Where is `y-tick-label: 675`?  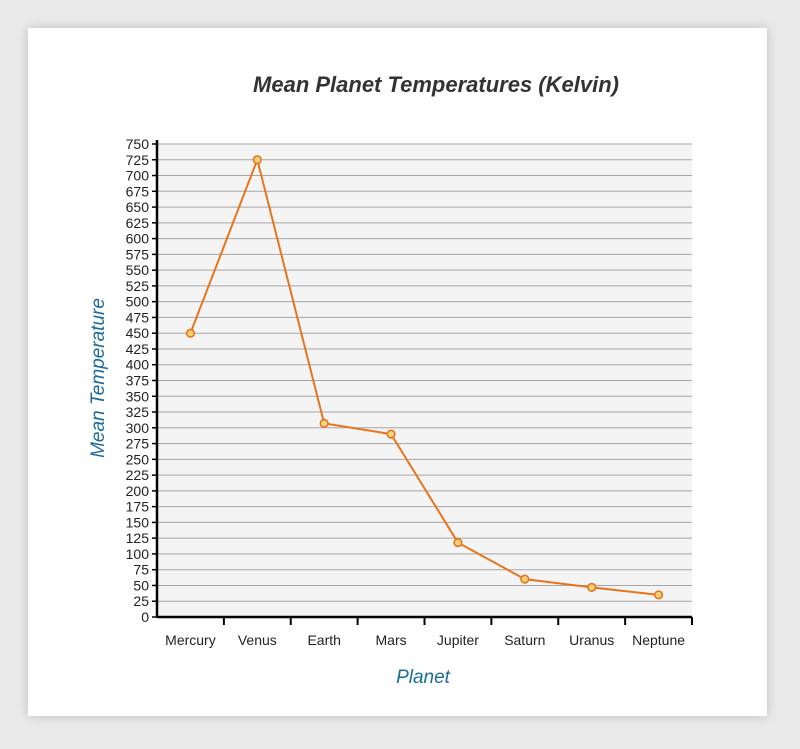
y-tick-label: 675 is located at coordinates (138, 191).